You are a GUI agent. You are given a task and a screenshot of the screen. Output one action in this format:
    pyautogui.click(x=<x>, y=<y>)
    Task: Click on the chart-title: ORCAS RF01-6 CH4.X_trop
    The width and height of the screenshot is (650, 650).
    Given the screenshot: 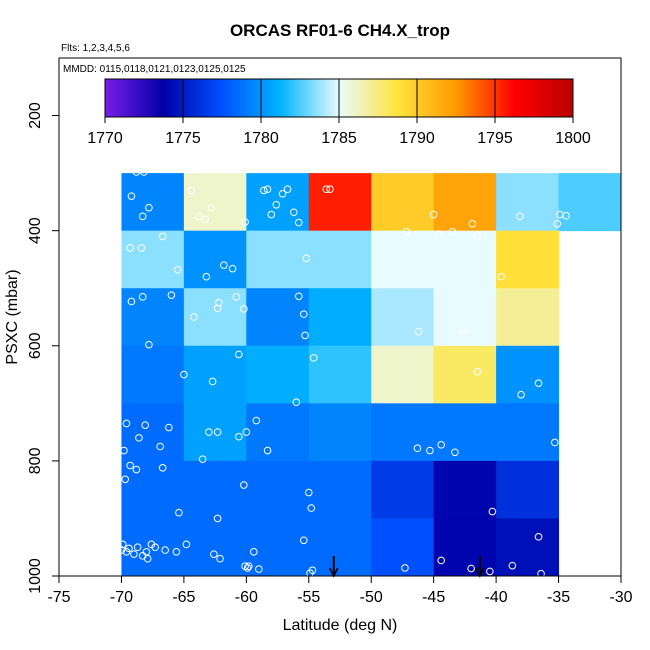 What is the action you would take?
    pyautogui.click(x=340, y=30)
    